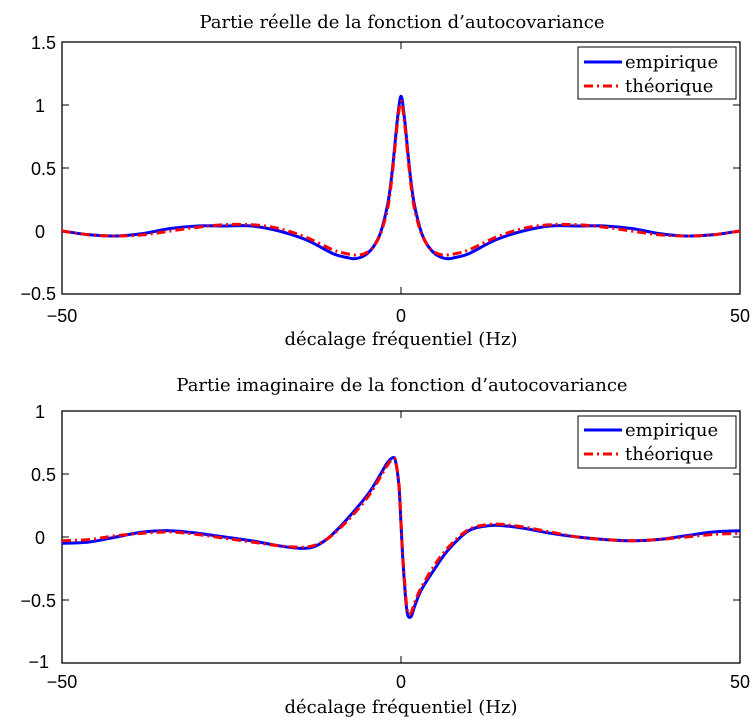 This screenshot has width=756, height=722. I want to click on legend-imag: empirique théorique, so click(657, 442).